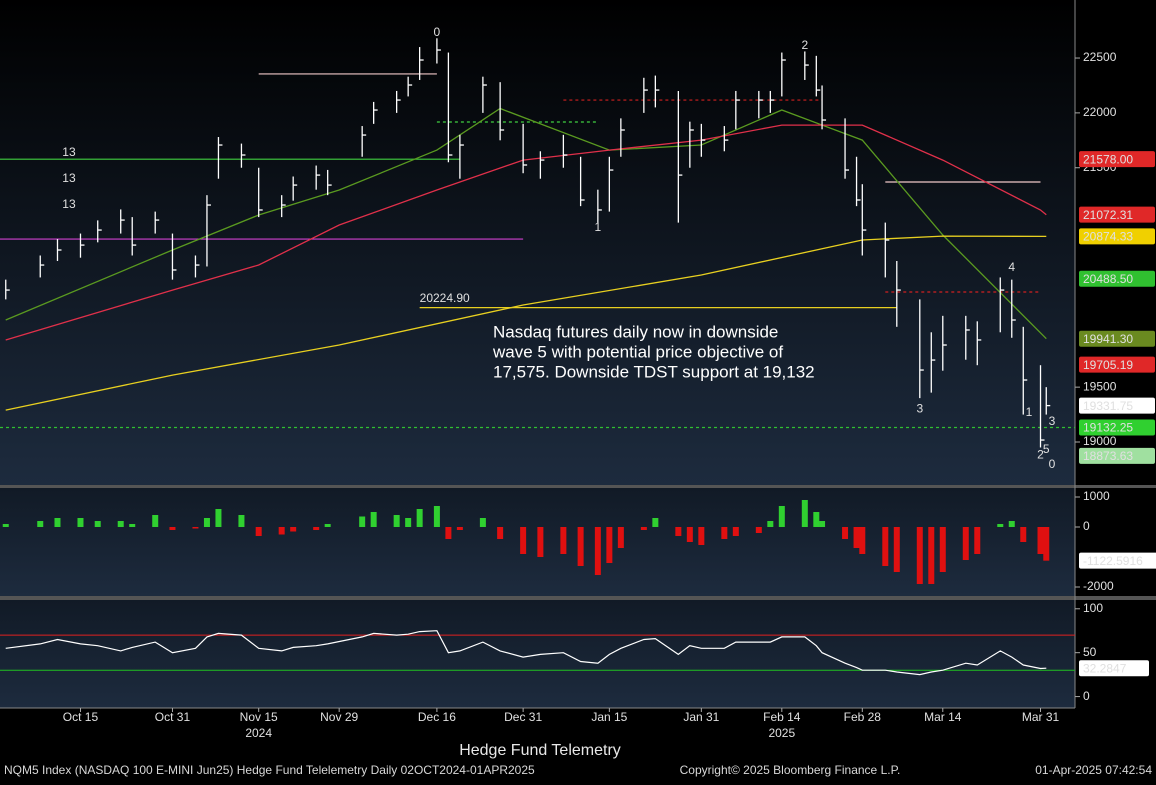 The image size is (1156, 785). I want to click on last-value-label: 32.2847, so click(1105, 668).